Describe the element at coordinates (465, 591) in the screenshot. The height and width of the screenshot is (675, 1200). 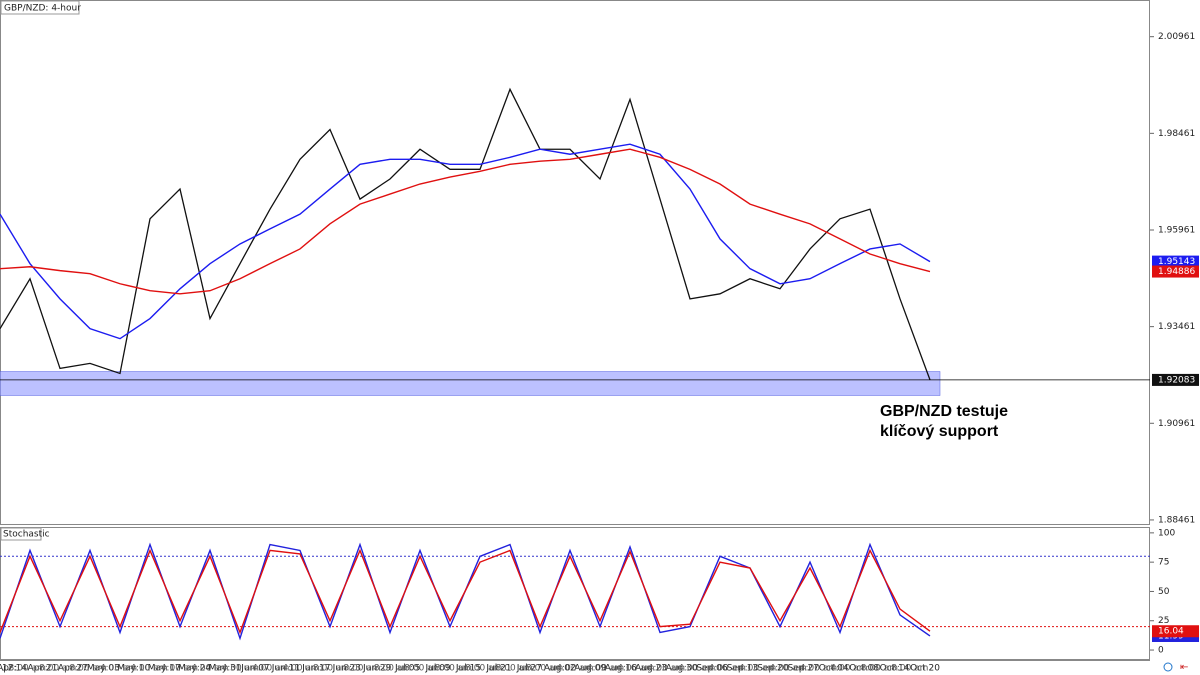
I see `series-line` at that location.